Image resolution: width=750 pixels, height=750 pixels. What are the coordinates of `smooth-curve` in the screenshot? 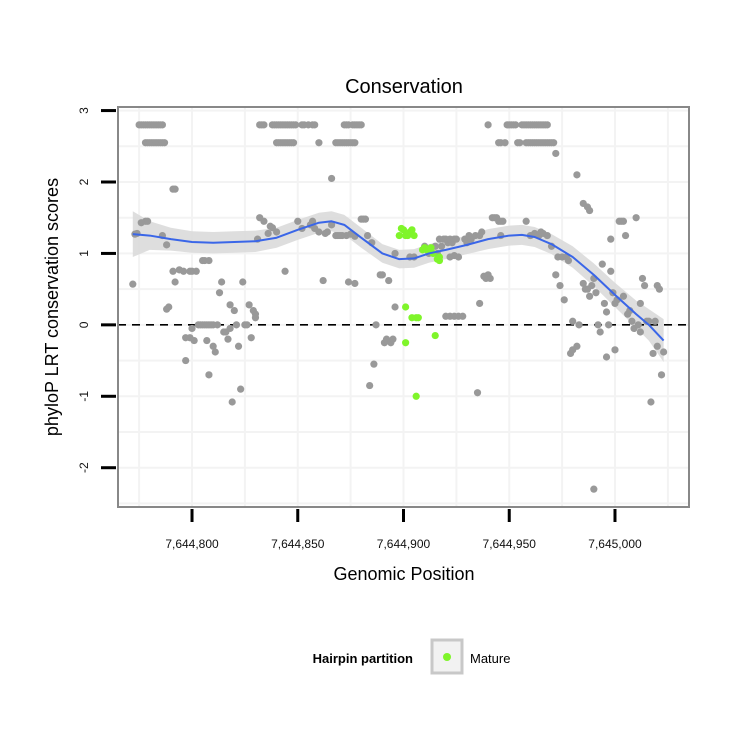 It's located at (398, 281).